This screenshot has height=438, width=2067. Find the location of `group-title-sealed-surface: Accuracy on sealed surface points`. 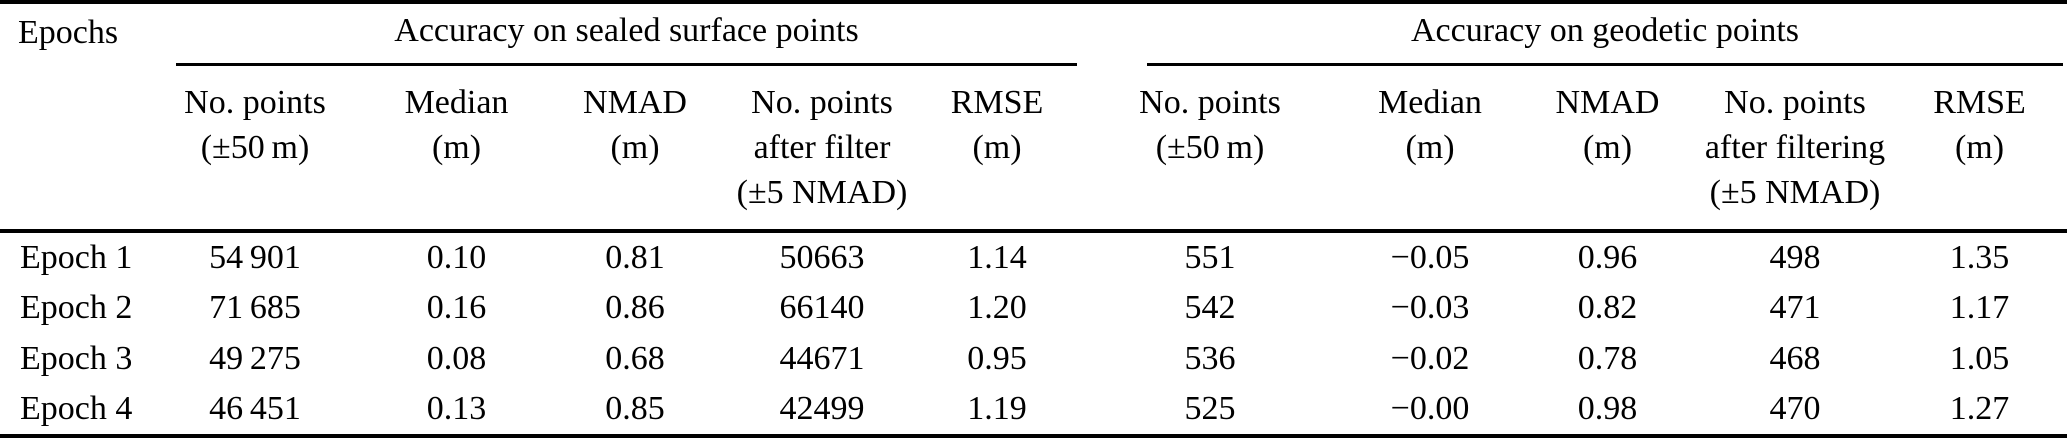

group-title-sealed-surface: Accuracy on sealed surface points is located at coordinates (626, 35).